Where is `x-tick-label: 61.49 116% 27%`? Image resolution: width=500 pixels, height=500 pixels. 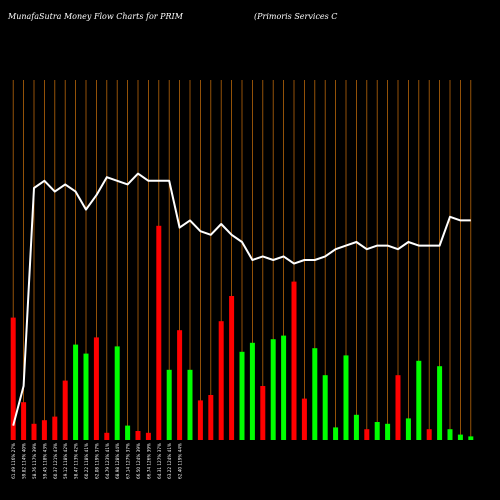
x-tick-label: 61.49 116% 27% is located at coordinates (13, 461).